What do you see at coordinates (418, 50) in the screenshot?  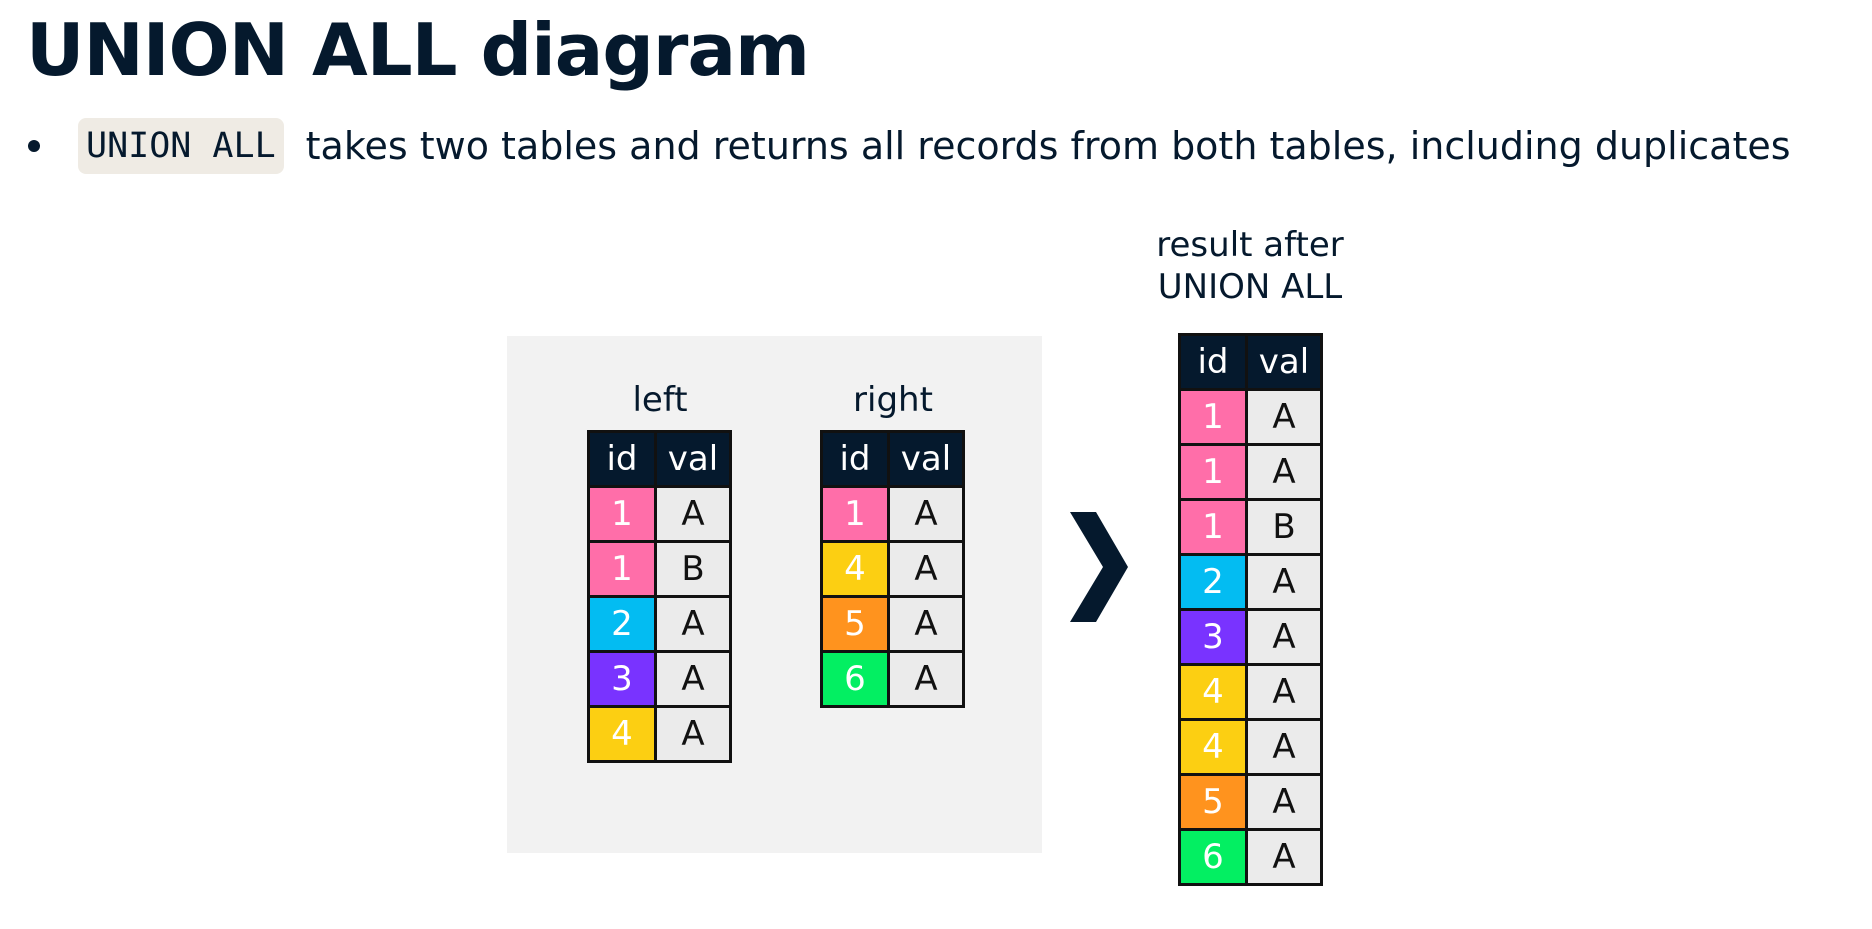 I see `page-title: UNION ALL diagram` at bounding box center [418, 50].